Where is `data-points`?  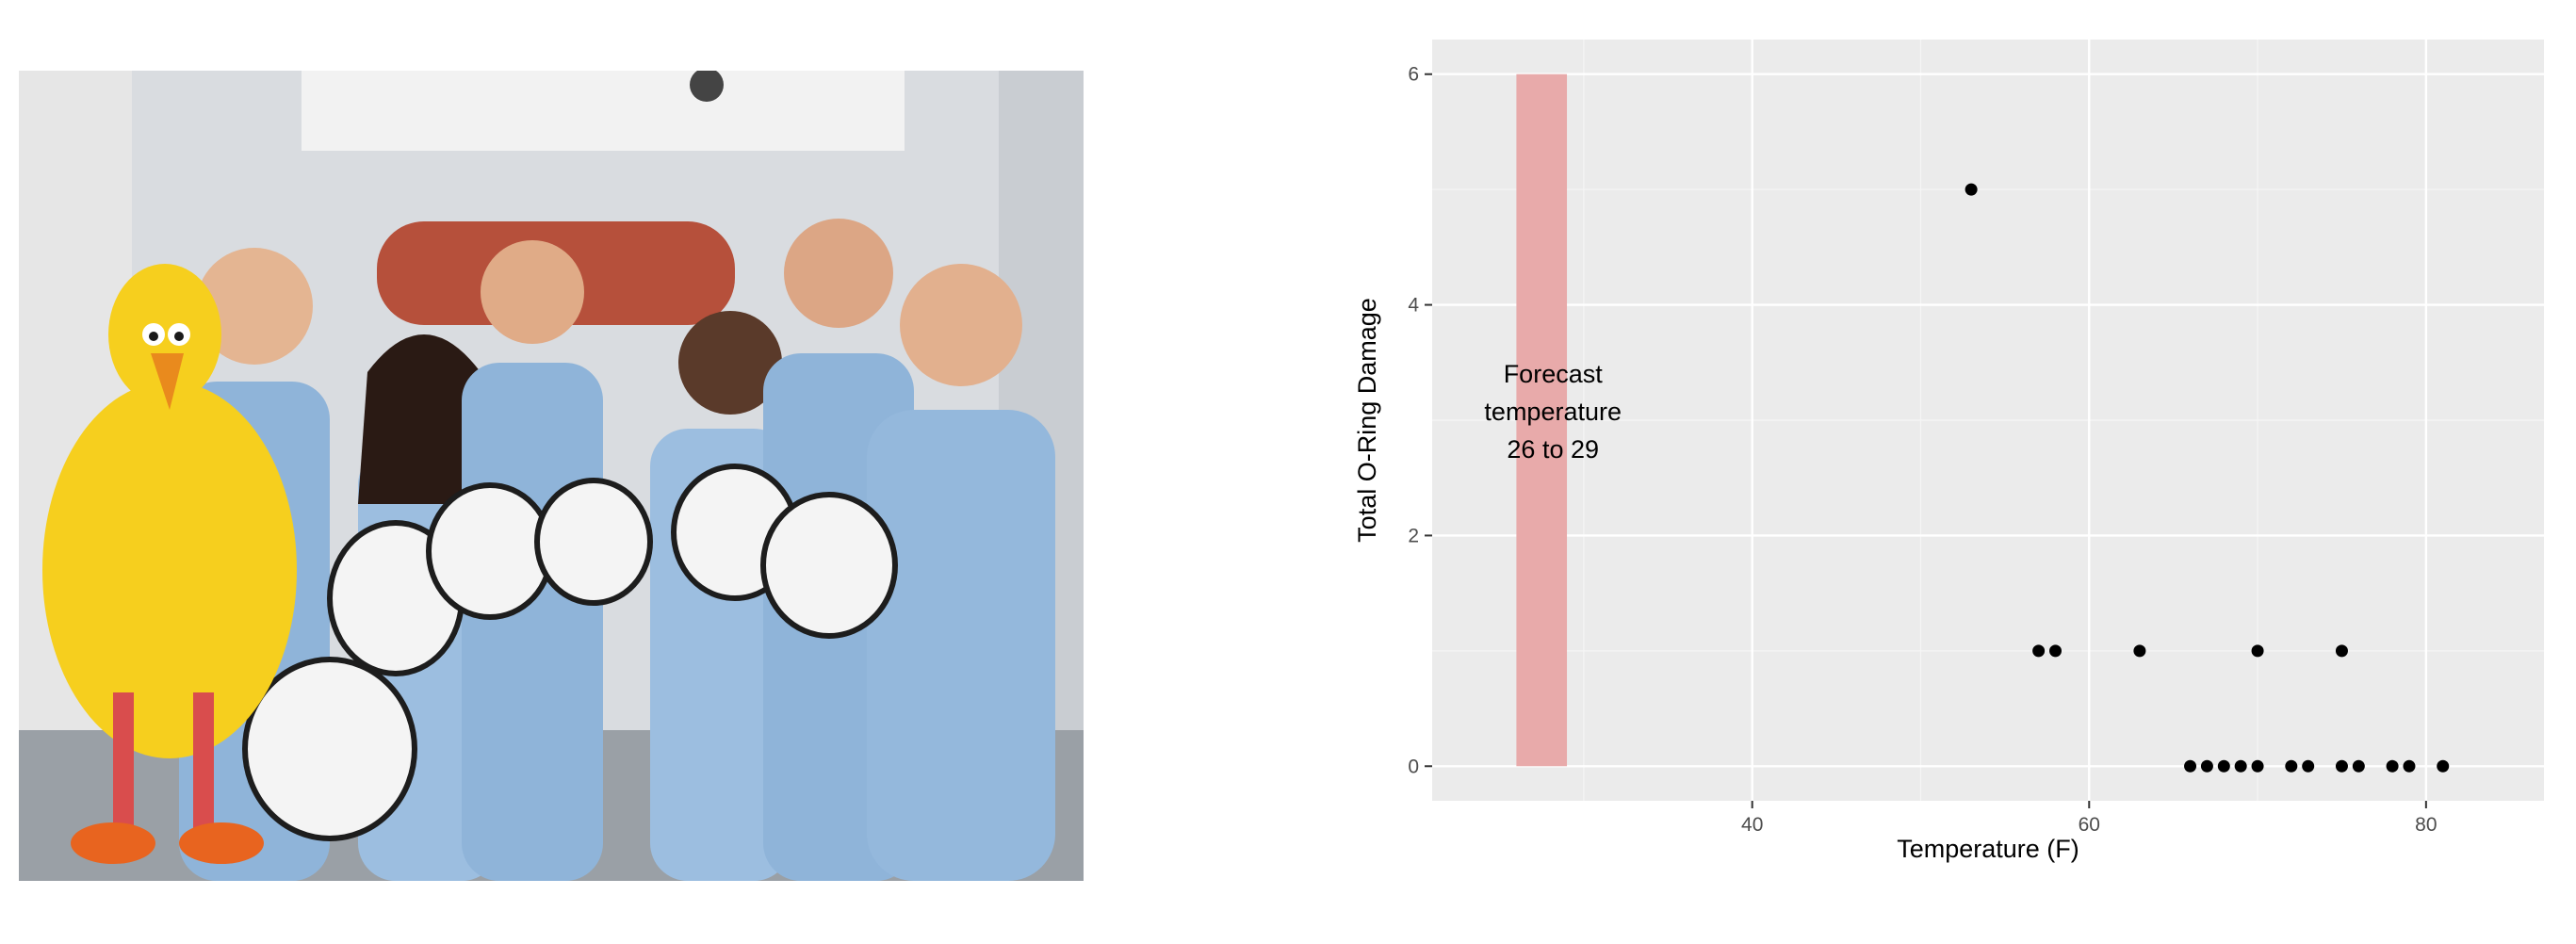
data-points is located at coordinates (2207, 478).